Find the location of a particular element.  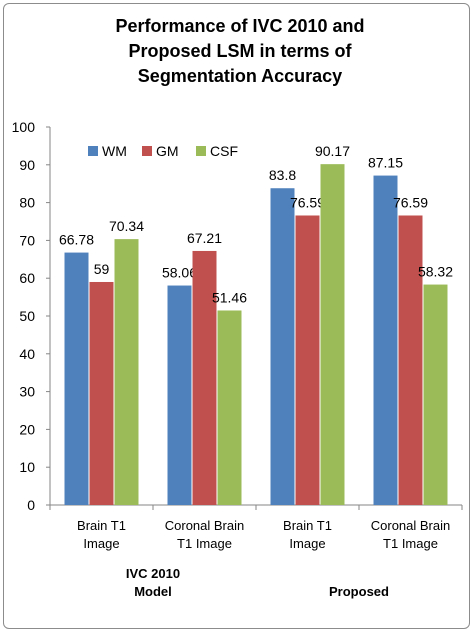

legend-swatch-gm is located at coordinates (147, 151).